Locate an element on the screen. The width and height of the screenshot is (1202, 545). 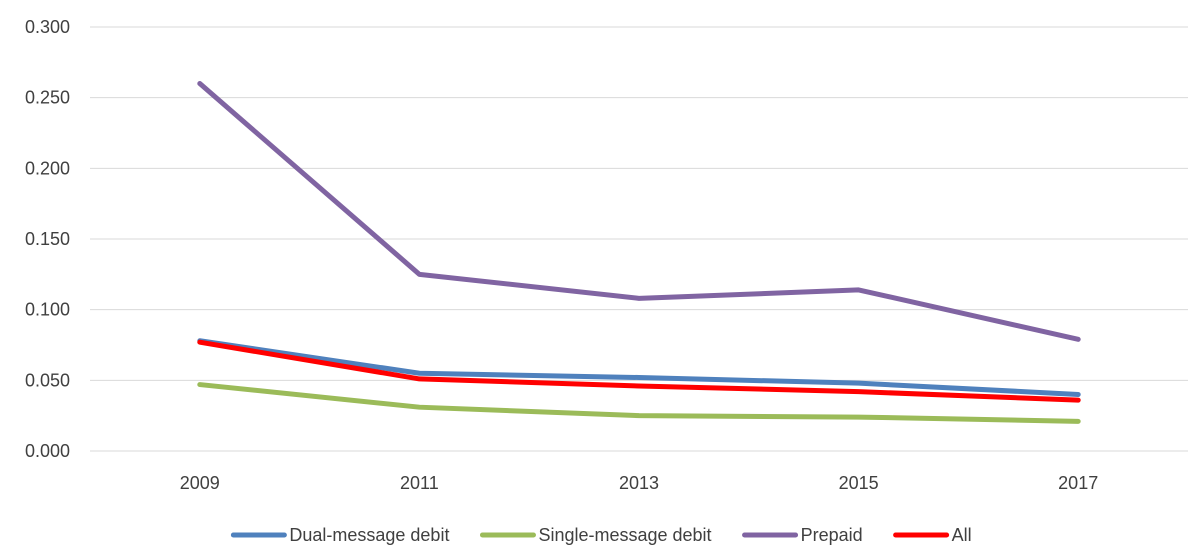
legend-label-single-message-debit: Single-message debit is located at coordinates (624, 535).